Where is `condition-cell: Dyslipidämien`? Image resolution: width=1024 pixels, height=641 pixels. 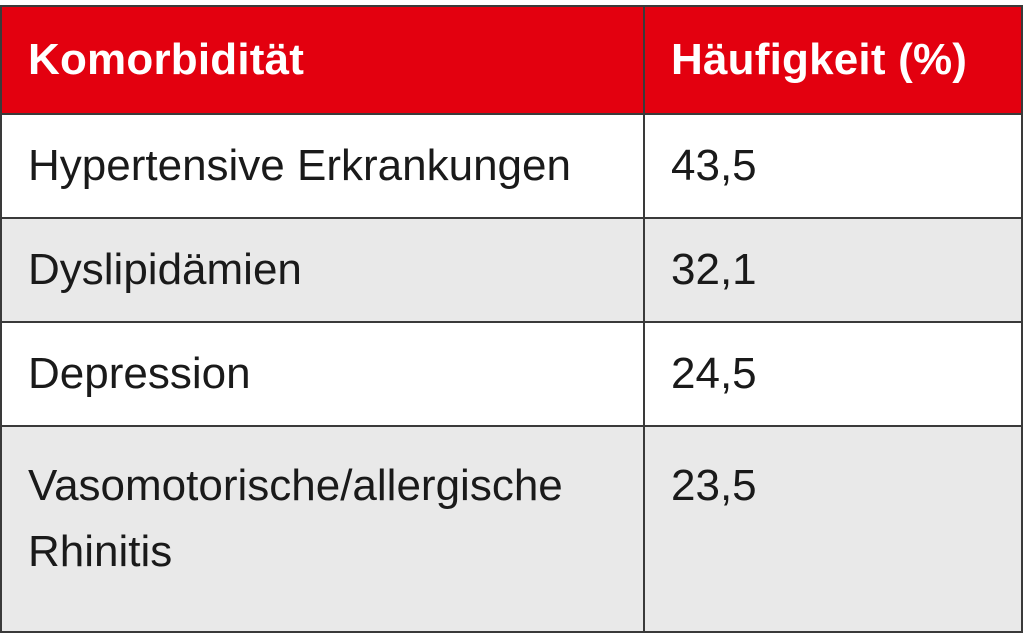 condition-cell: Dyslipidämien is located at coordinates (322, 270).